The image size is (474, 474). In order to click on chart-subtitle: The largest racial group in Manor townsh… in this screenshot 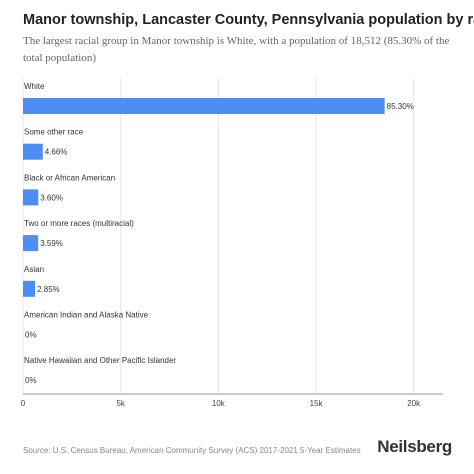, I will do `click(236, 49)`.